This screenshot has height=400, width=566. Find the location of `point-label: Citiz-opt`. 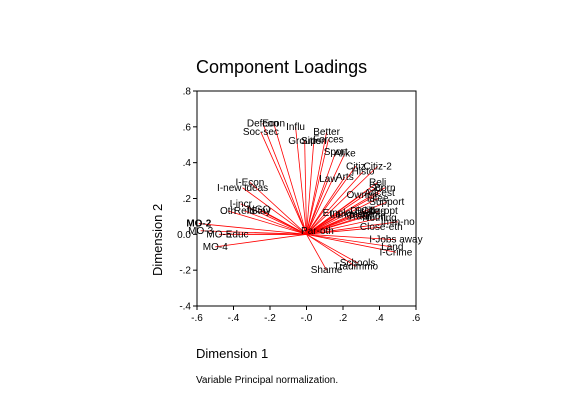

point-label: Citiz-opt is located at coordinates (379, 211).